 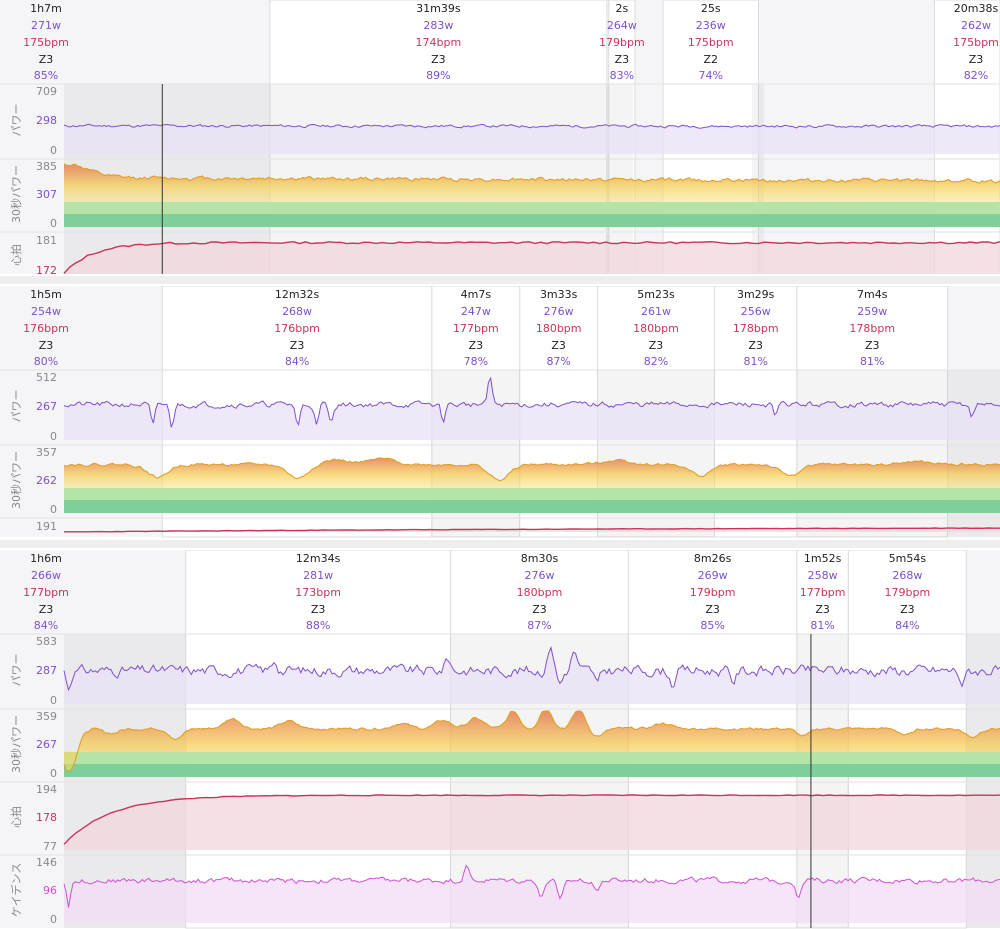 What do you see at coordinates (16, 890) in the screenshot?
I see `track-label: ケイデンス` at bounding box center [16, 890].